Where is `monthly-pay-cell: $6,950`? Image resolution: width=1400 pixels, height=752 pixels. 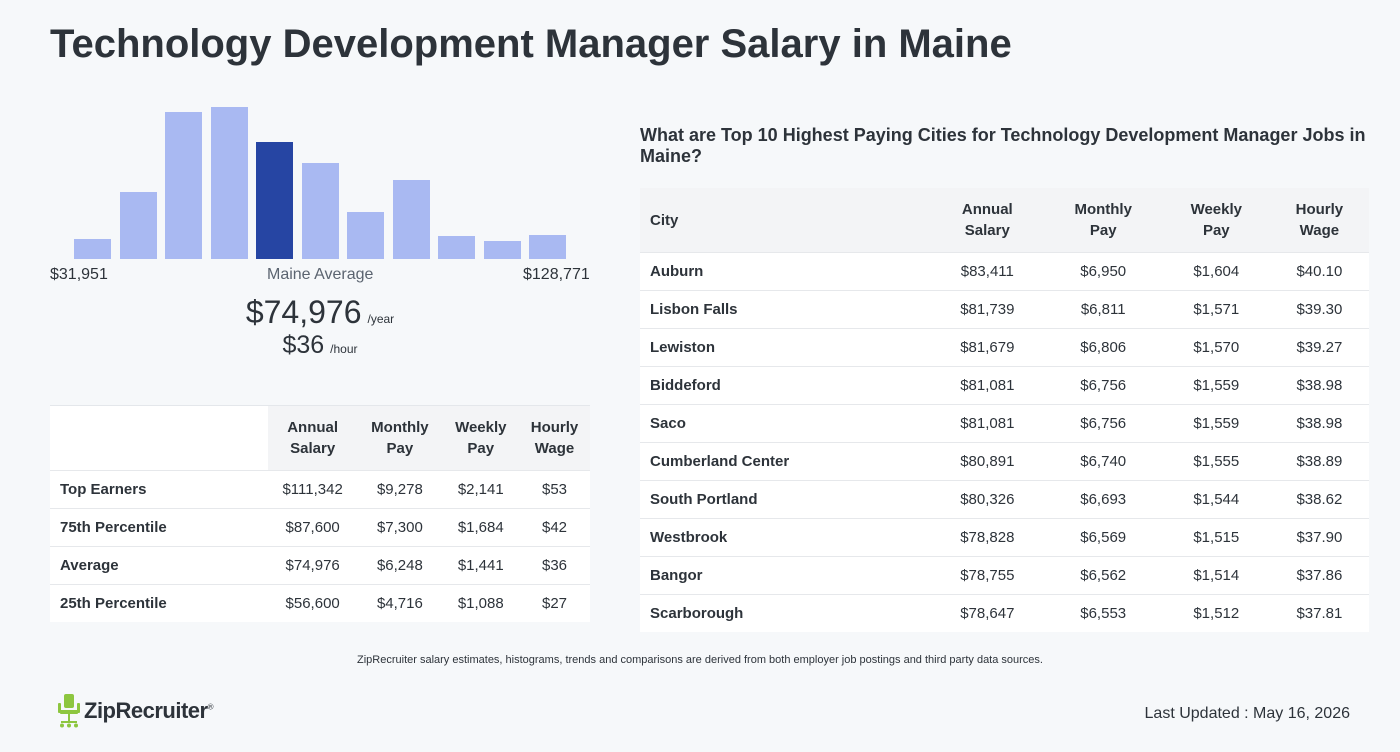
monthly-pay-cell: $6,950 is located at coordinates (1103, 271).